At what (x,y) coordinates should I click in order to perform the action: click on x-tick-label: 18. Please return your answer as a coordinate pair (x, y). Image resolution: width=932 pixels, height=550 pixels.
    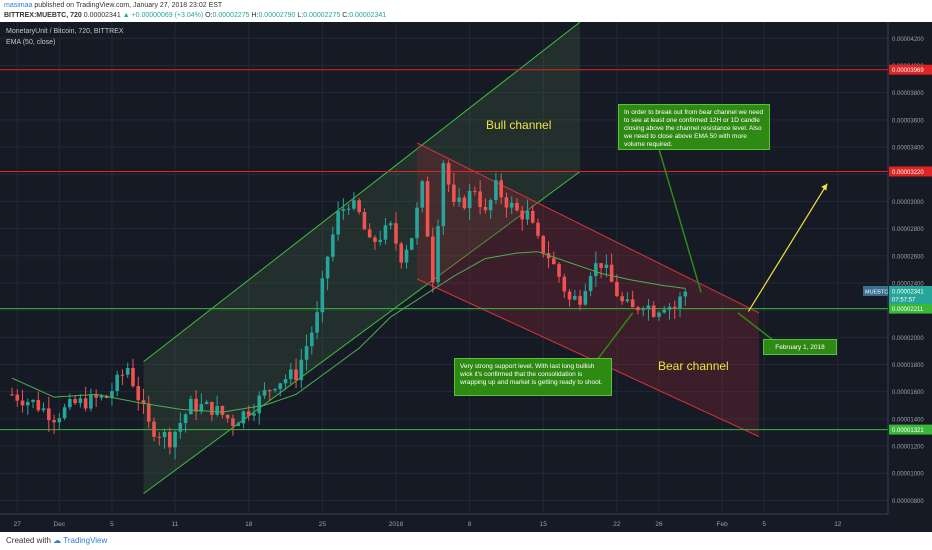
    Looking at the image, I should click on (249, 524).